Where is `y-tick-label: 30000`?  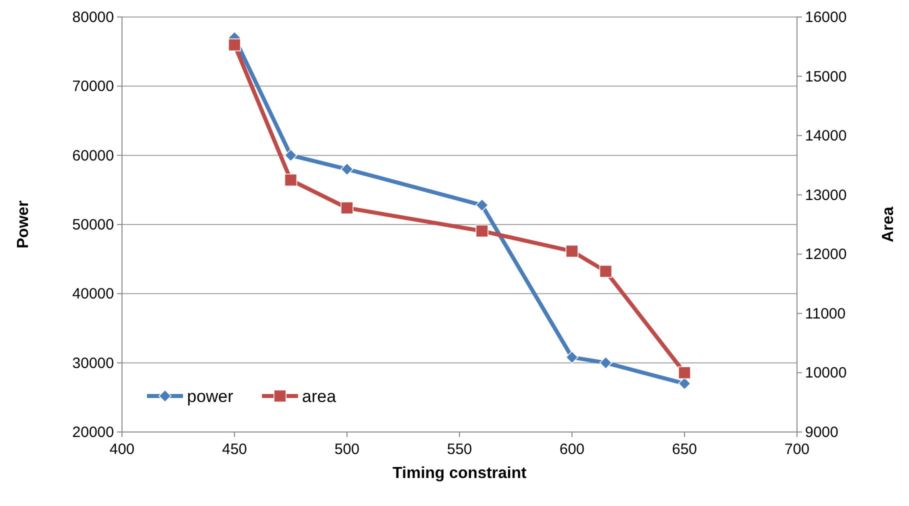 y-tick-label: 30000 is located at coordinates (93, 363).